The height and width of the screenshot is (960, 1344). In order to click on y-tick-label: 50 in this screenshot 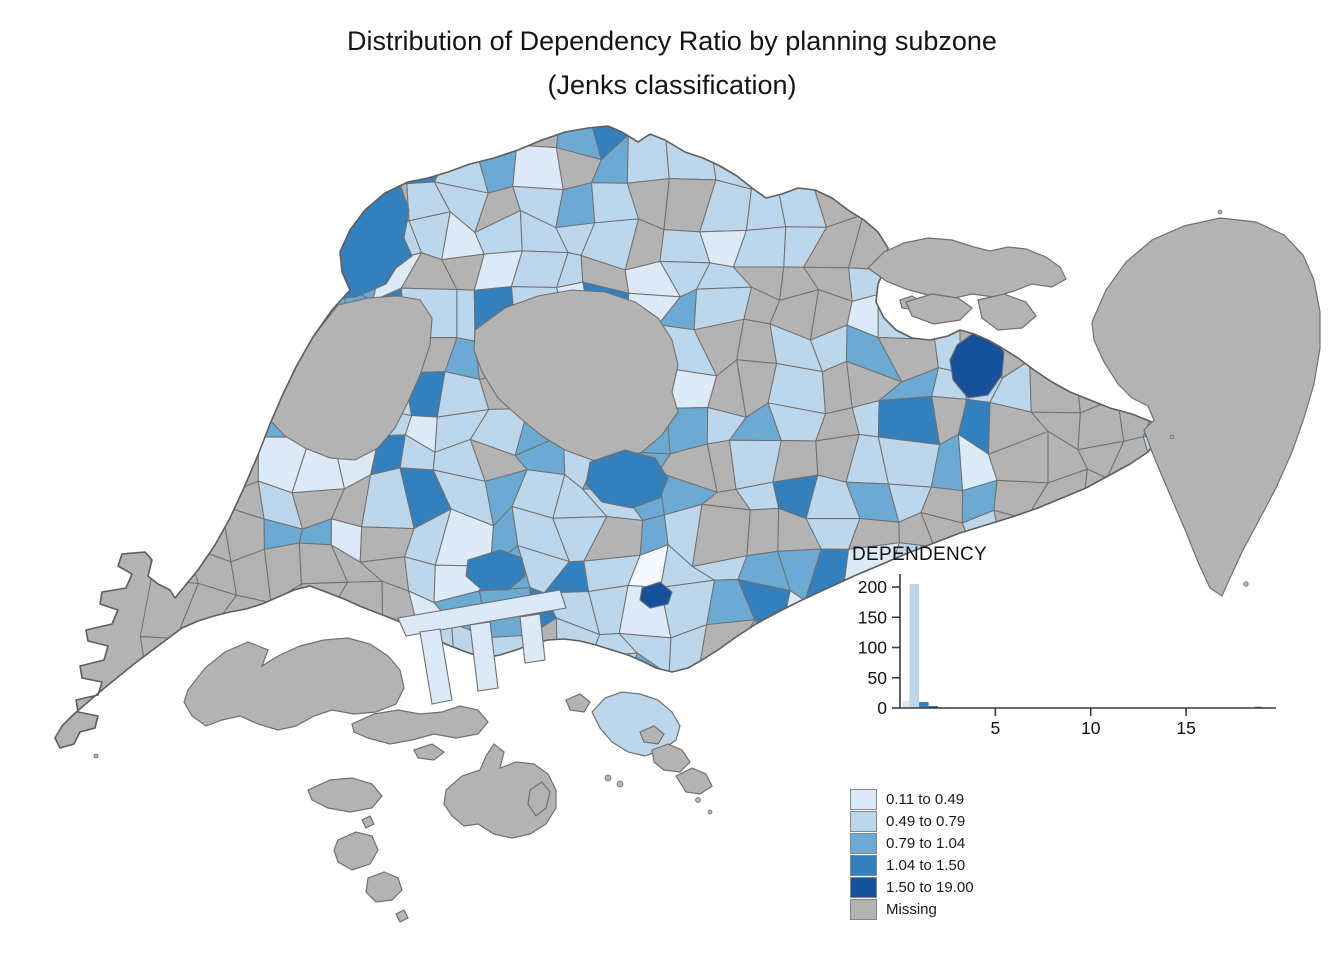, I will do `click(878, 678)`.